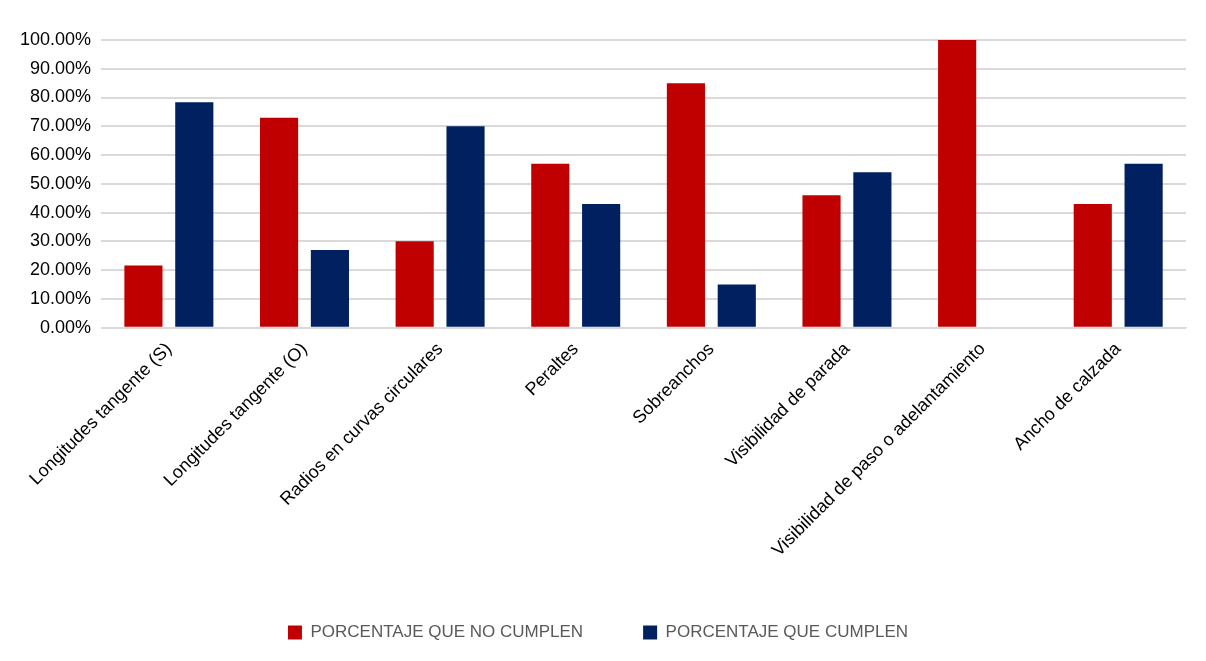  What do you see at coordinates (447, 632) in the screenshot?
I see `legend-label: PORCENTAJE QUE NO CUMPLEN` at bounding box center [447, 632].